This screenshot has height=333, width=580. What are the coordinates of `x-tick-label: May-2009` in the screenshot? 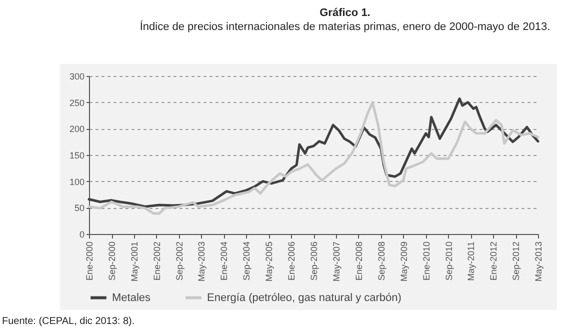 It's located at (403, 262).